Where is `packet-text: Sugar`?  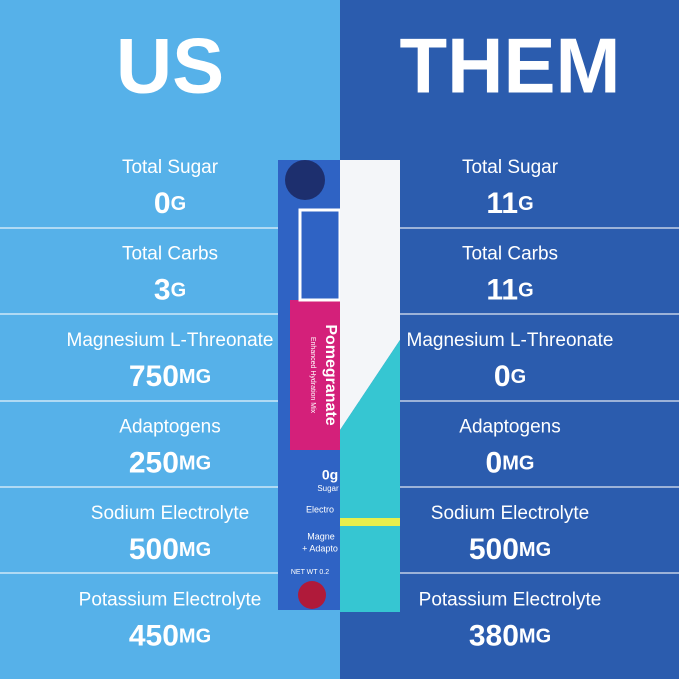 packet-text: Sugar is located at coordinates (328, 488).